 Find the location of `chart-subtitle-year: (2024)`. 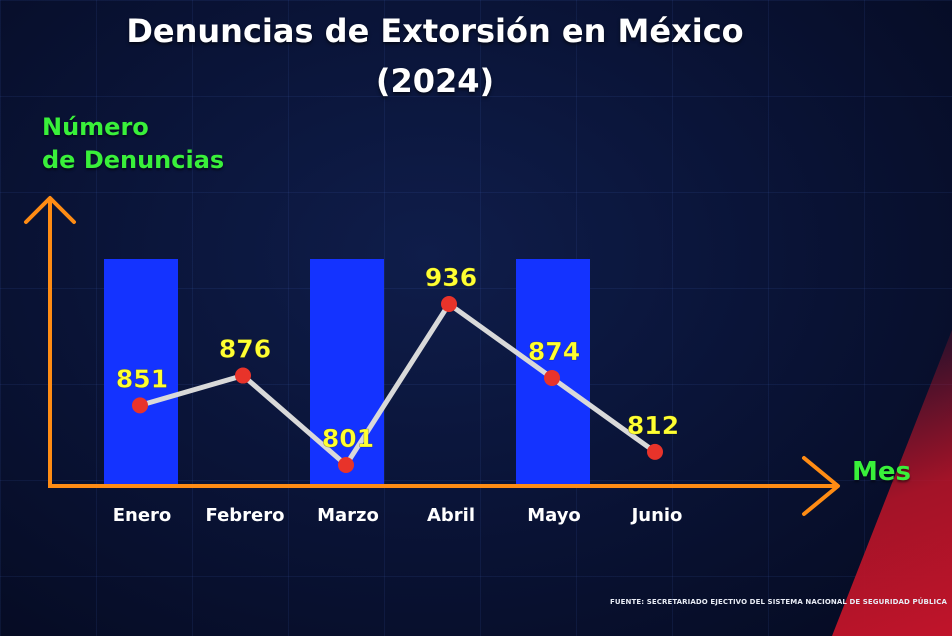

chart-subtitle-year: (2024) is located at coordinates (435, 81).